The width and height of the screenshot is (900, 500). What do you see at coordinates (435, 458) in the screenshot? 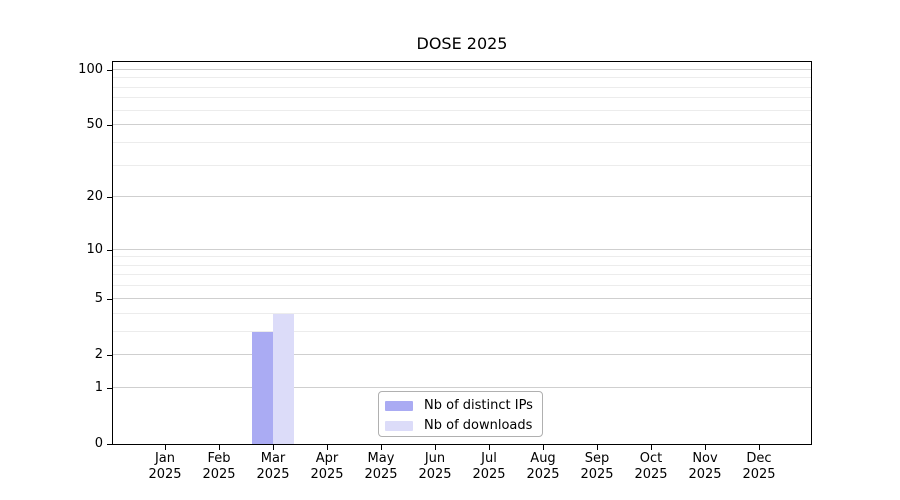
I see `x-tick-month: Jun` at bounding box center [435, 458].